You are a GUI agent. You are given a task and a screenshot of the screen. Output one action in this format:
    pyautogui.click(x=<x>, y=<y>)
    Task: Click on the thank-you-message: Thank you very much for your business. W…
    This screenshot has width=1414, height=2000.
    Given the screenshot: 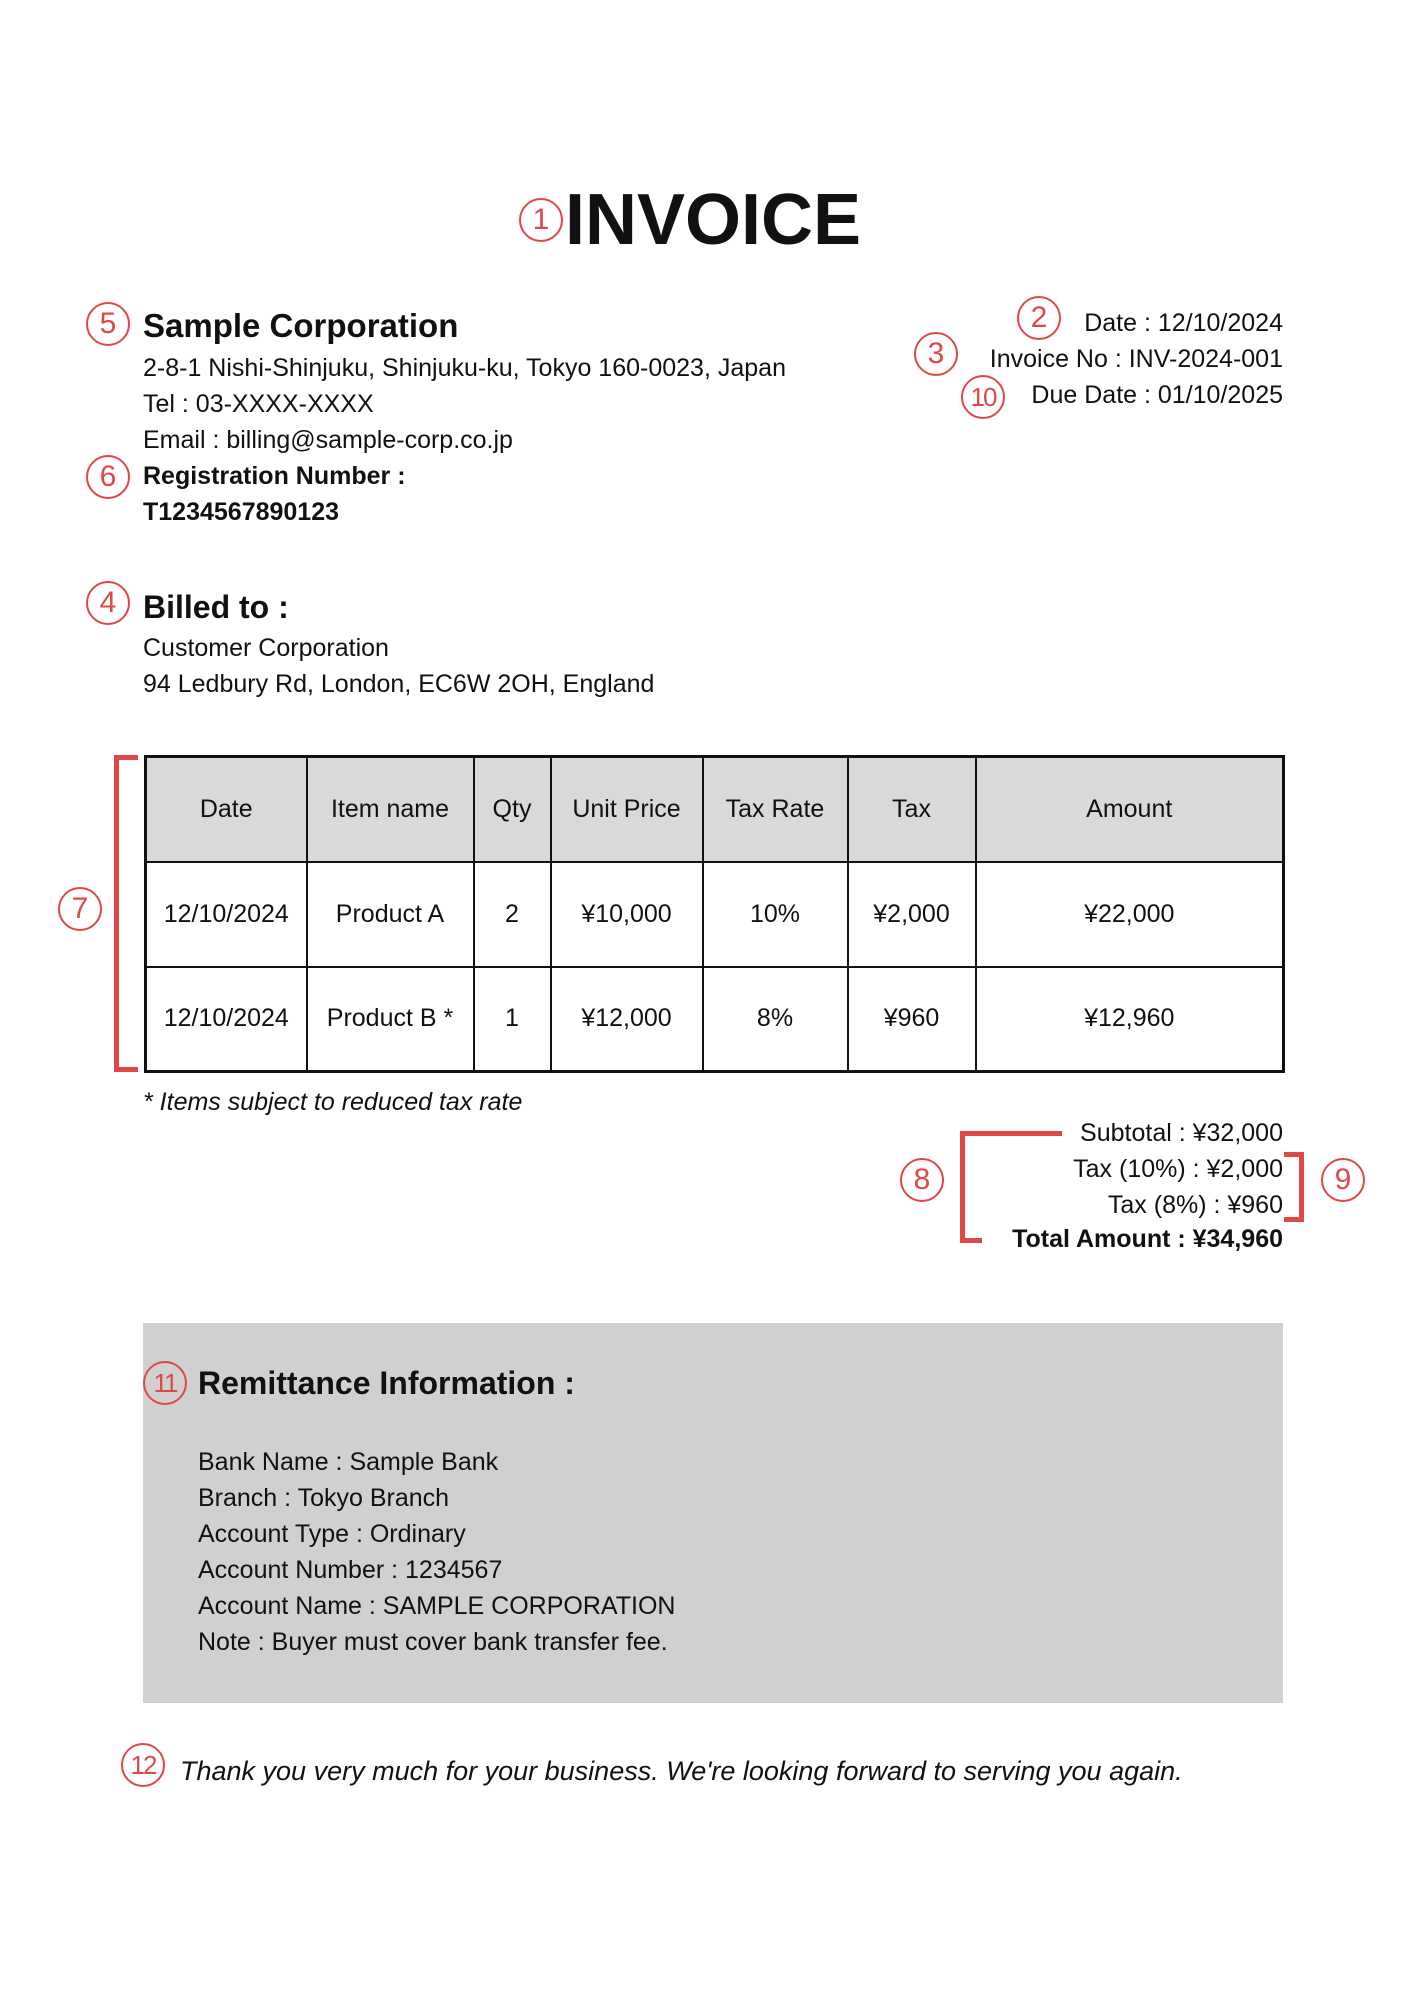 What is the action you would take?
    pyautogui.click(x=681, y=1771)
    